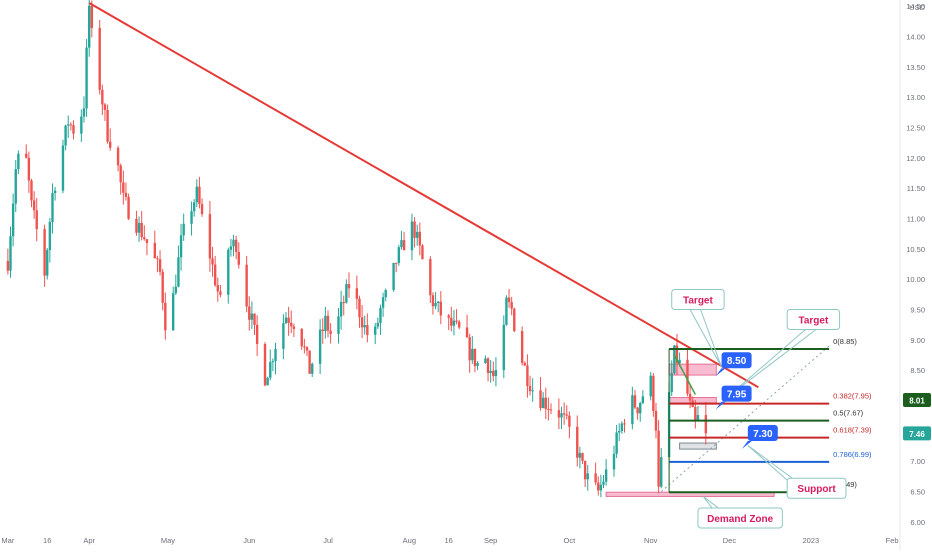 The height and width of the screenshot is (555, 932). I want to click on y-tick-label: 13.50, so click(915, 67).